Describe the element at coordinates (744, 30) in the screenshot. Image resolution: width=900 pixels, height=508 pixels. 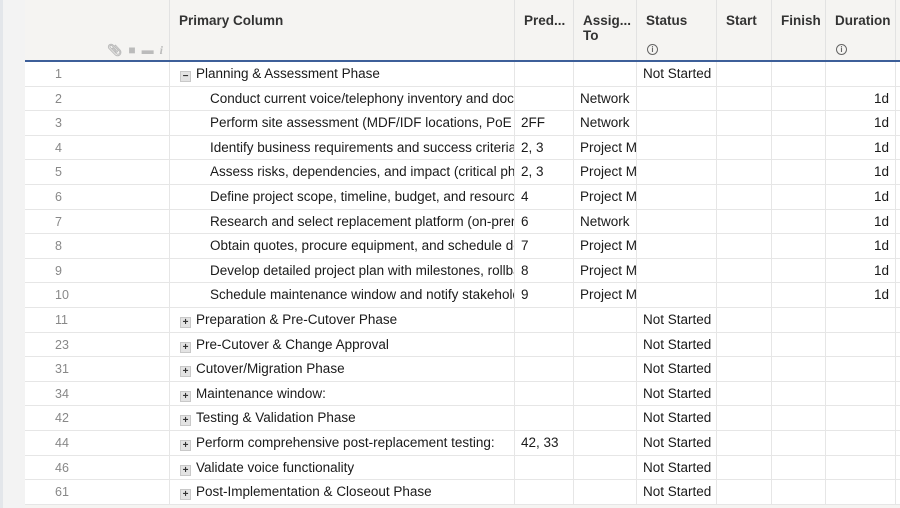
I see `header-start: Start` at that location.